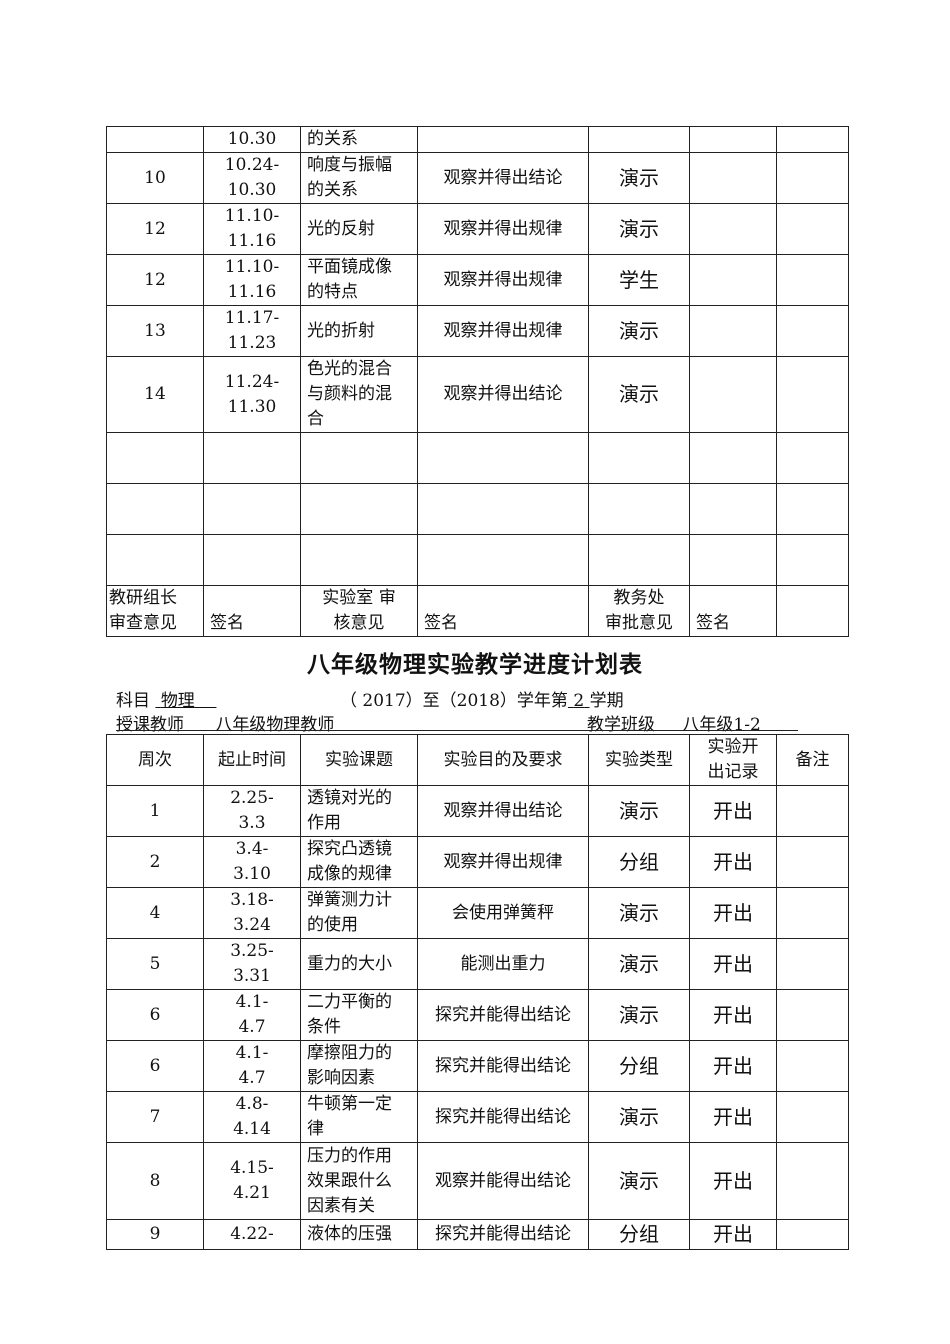  Describe the element at coordinates (359, 623) in the screenshot. I see `cell-line: 核意见` at that location.